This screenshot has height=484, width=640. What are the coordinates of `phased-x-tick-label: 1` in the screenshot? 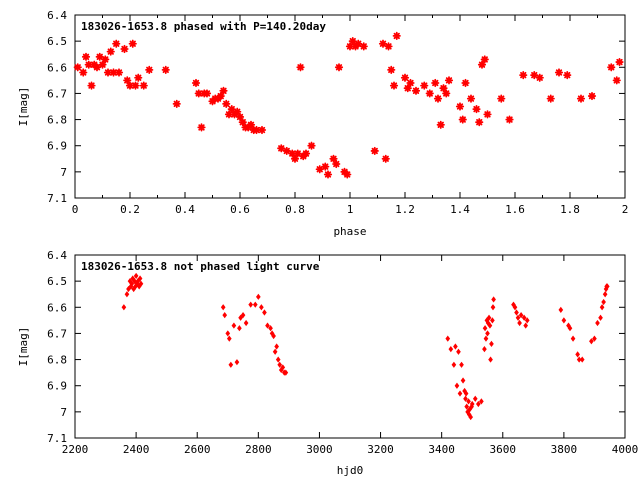 It's located at (350, 209).